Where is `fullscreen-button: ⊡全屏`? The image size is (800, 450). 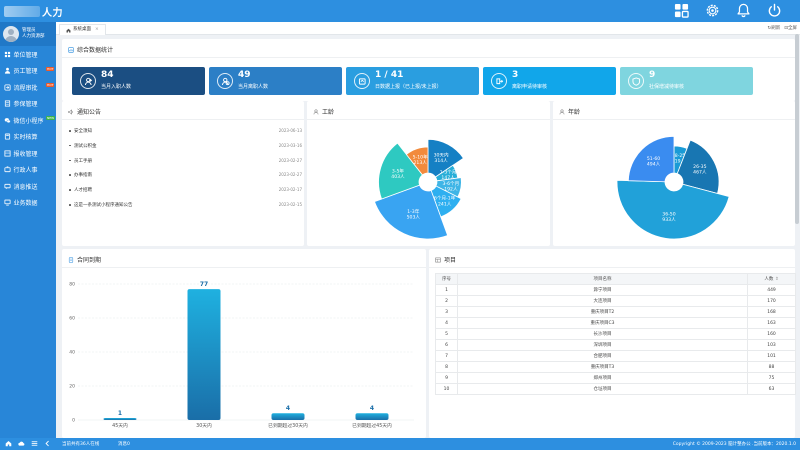 fullscreen-button: ⊡全屏 is located at coordinates (790, 28).